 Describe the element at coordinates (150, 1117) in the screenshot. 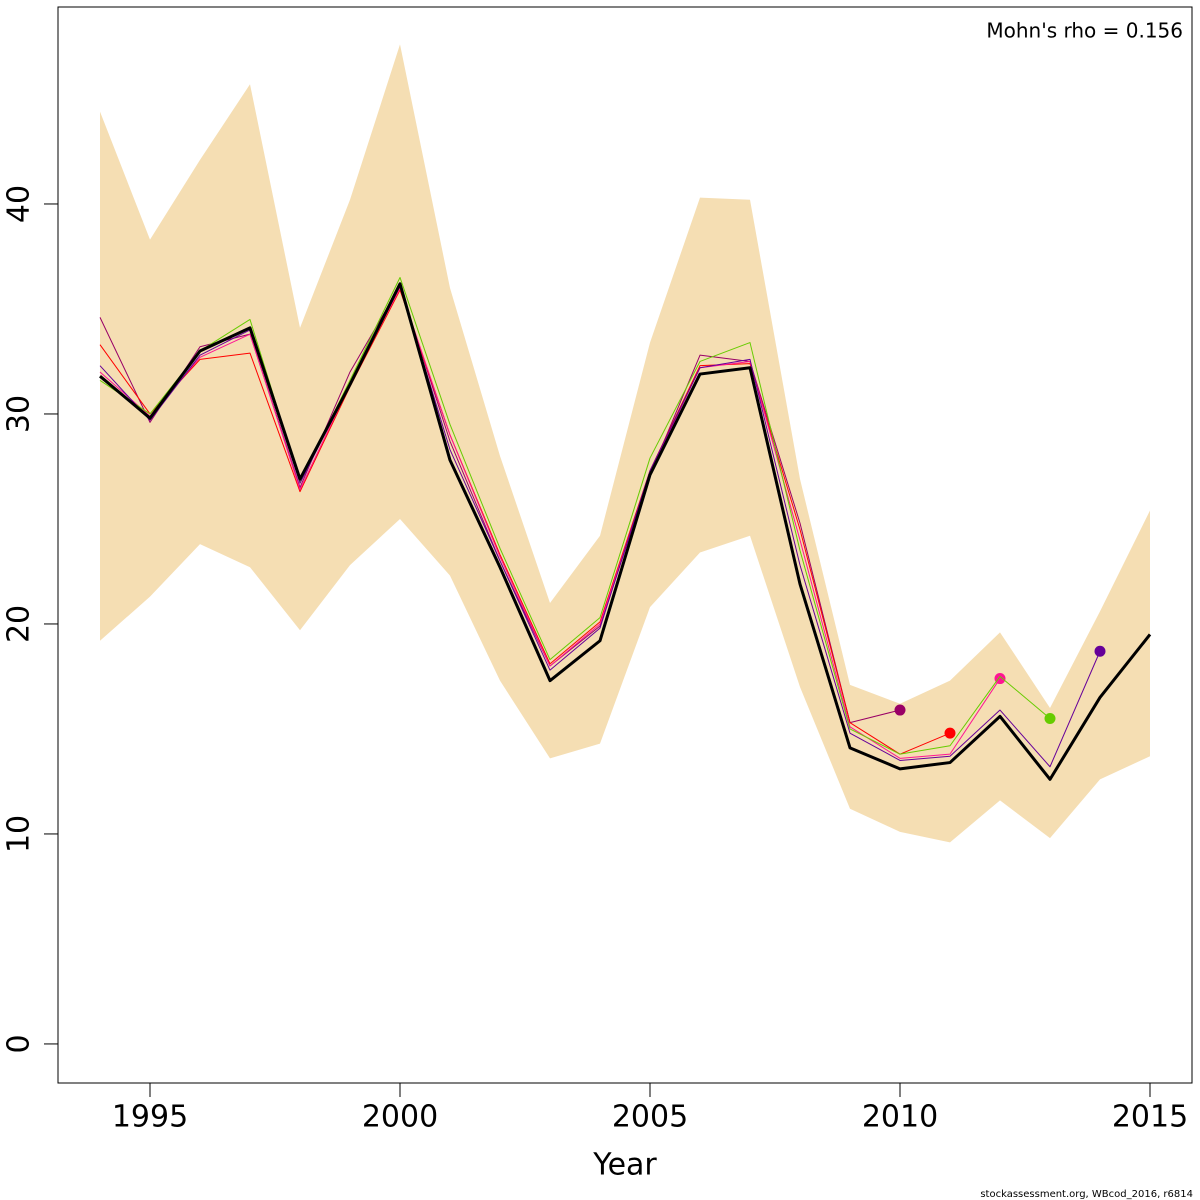

I see `x-tick-label: 1995` at that location.